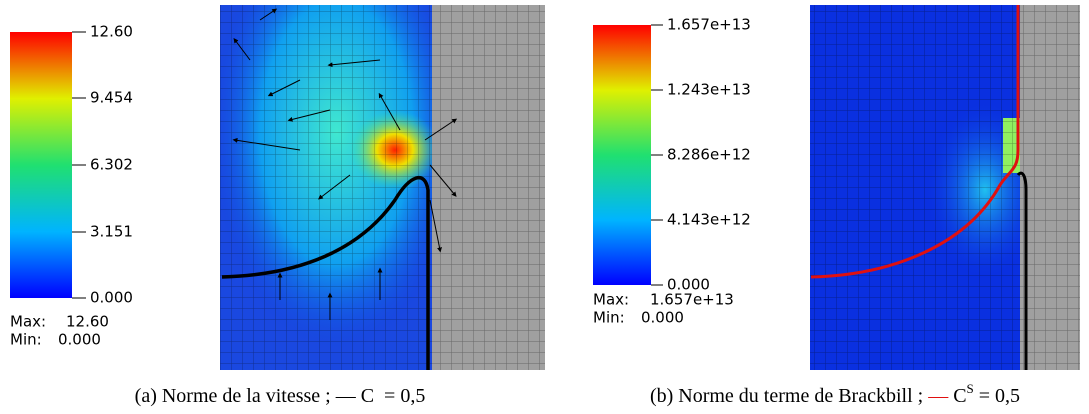  Describe the element at coordinates (709, 220) in the screenshot. I see `colorbar-label: 4.143e+12` at that location.